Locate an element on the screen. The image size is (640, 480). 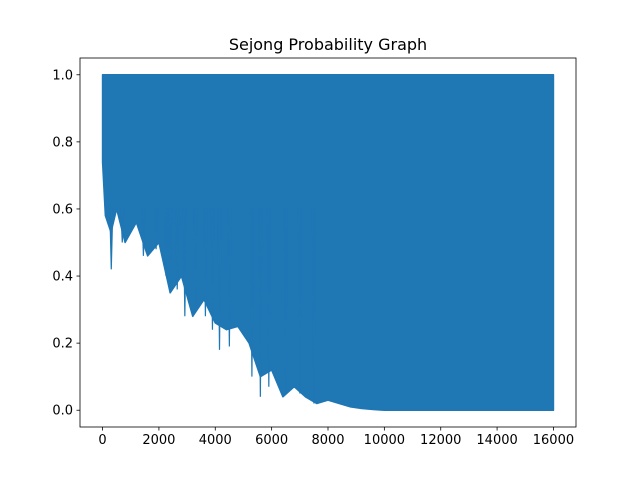
x-tick-label: 10000 is located at coordinates (384, 440).